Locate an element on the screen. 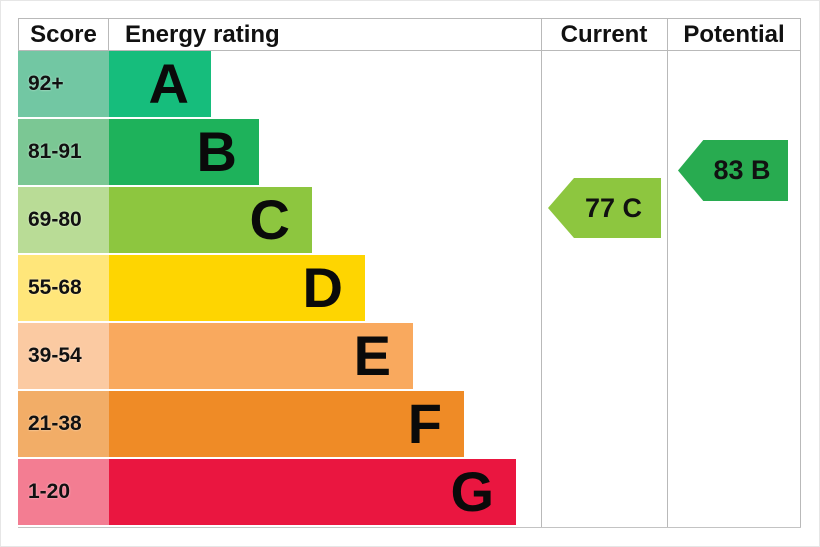  score-range-g: 1-20 is located at coordinates (63, 493).